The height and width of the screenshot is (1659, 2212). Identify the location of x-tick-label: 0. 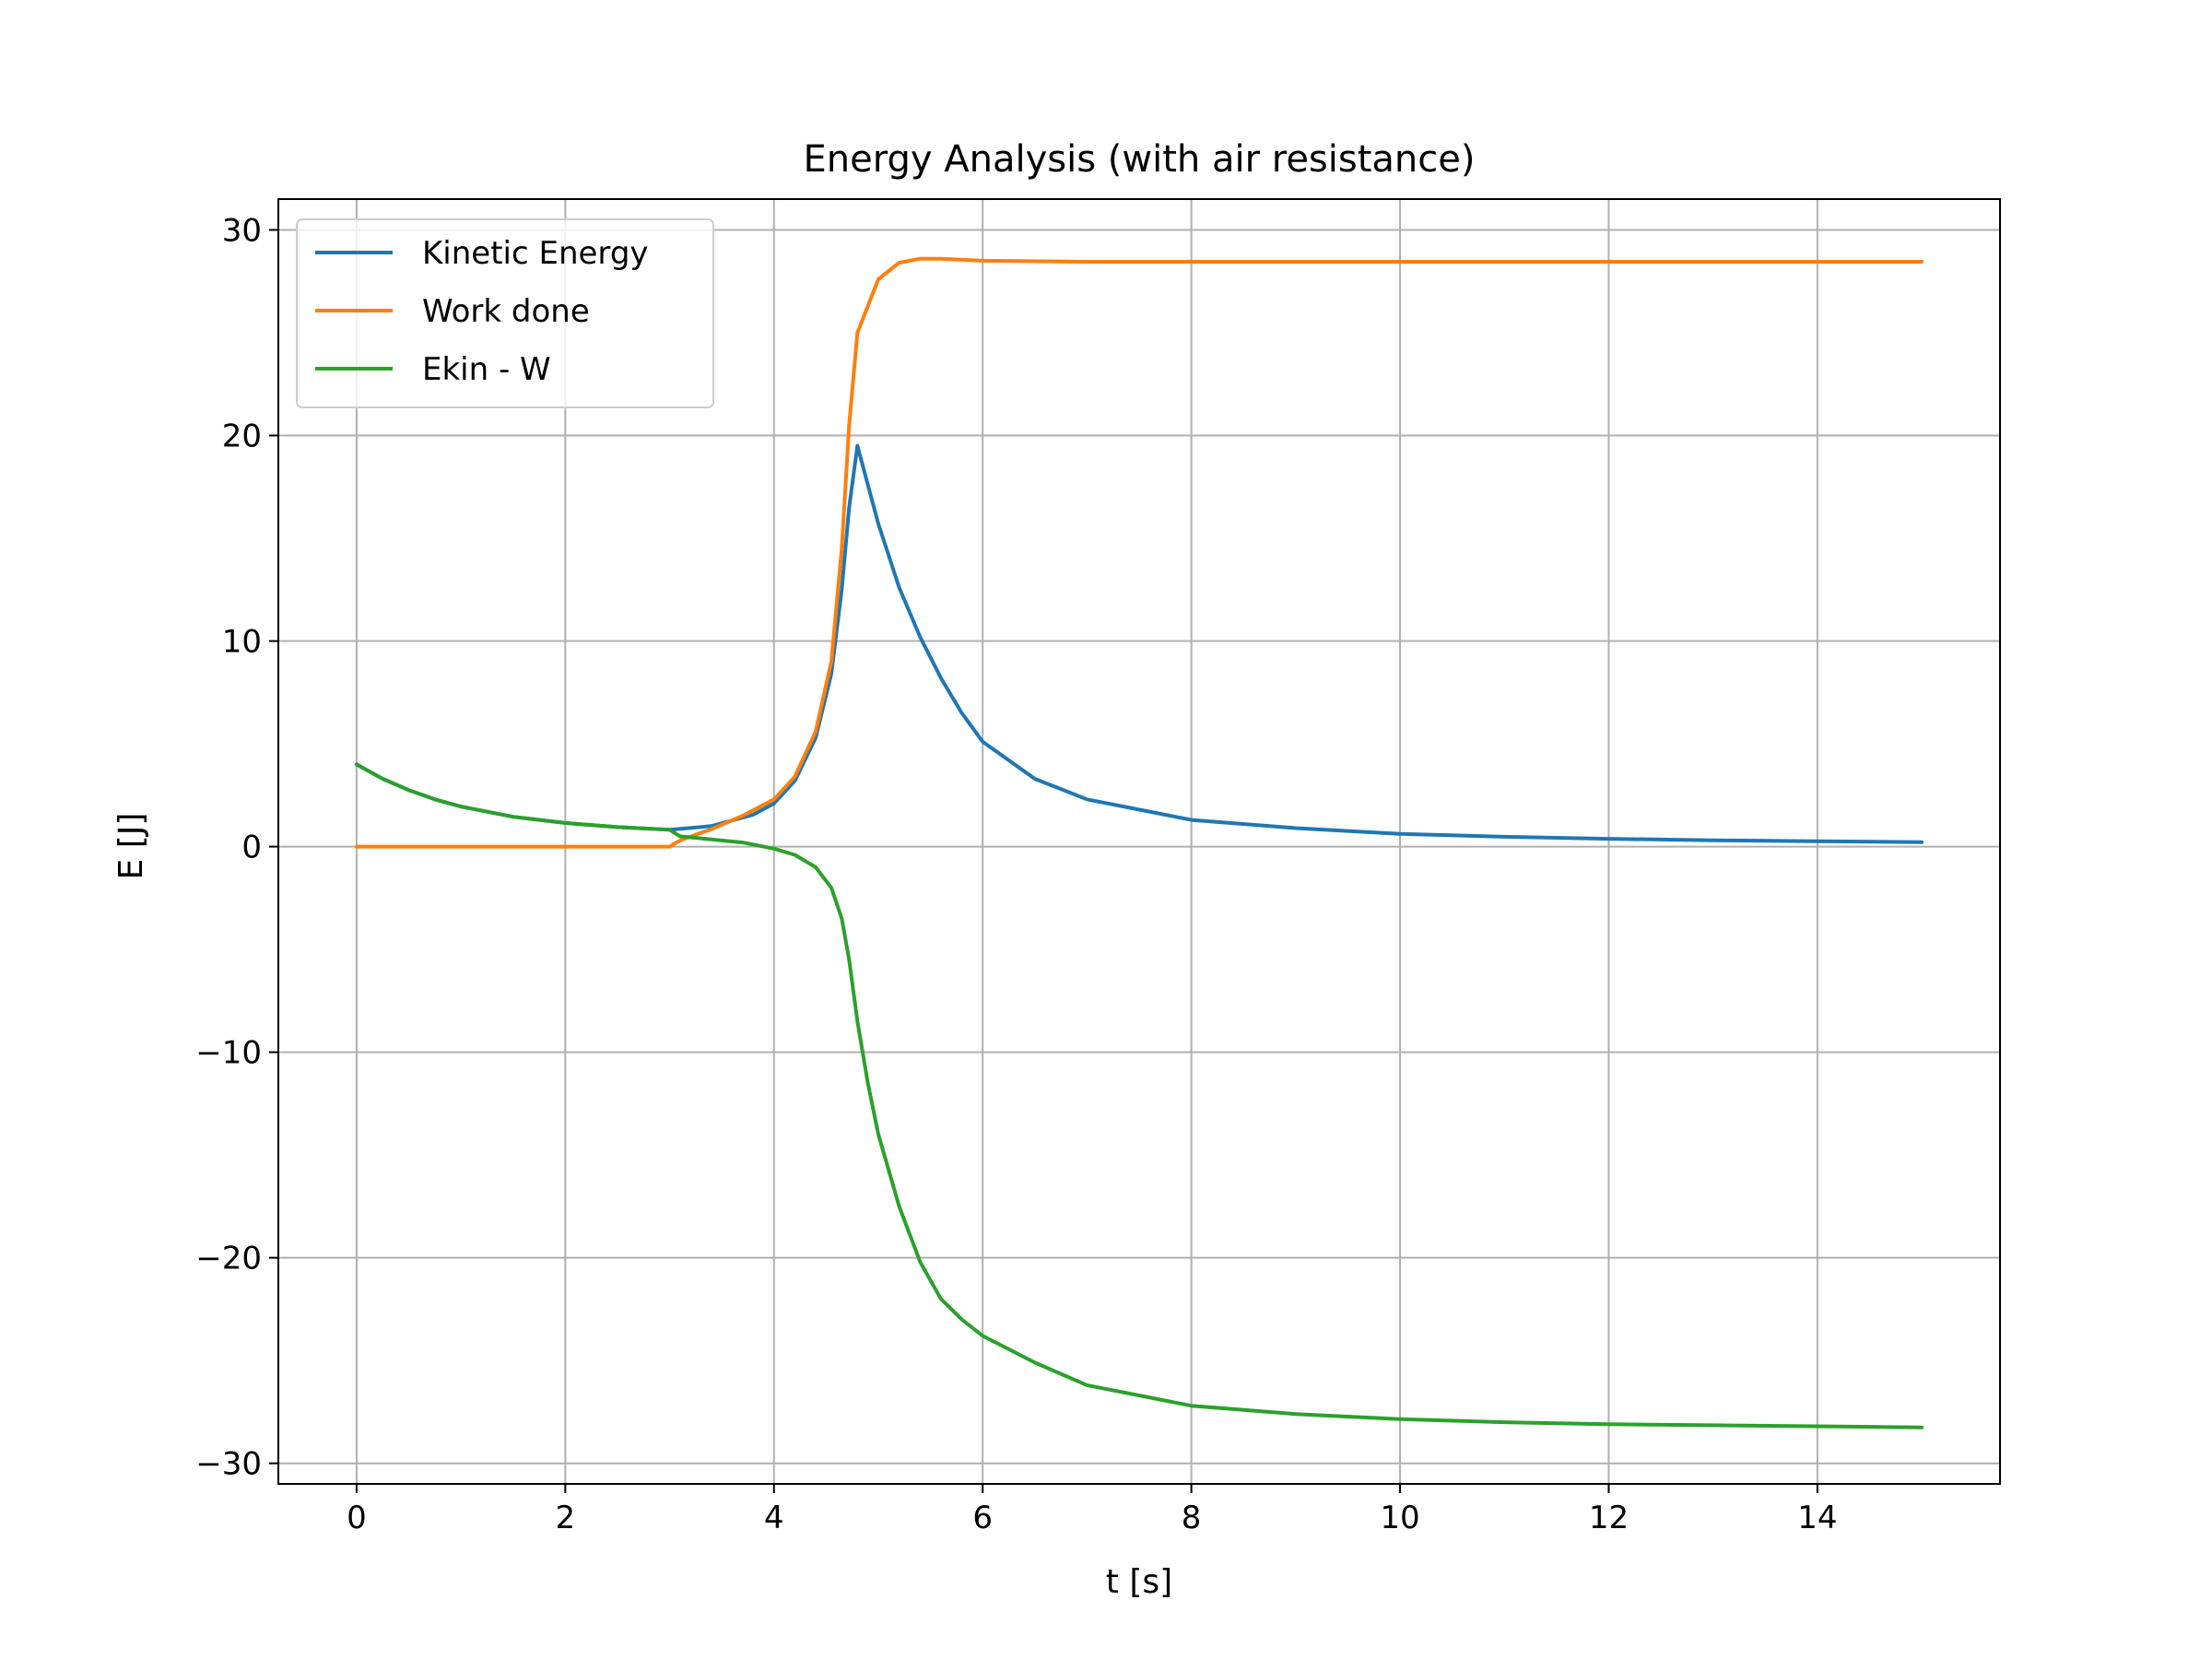
(357, 1518).